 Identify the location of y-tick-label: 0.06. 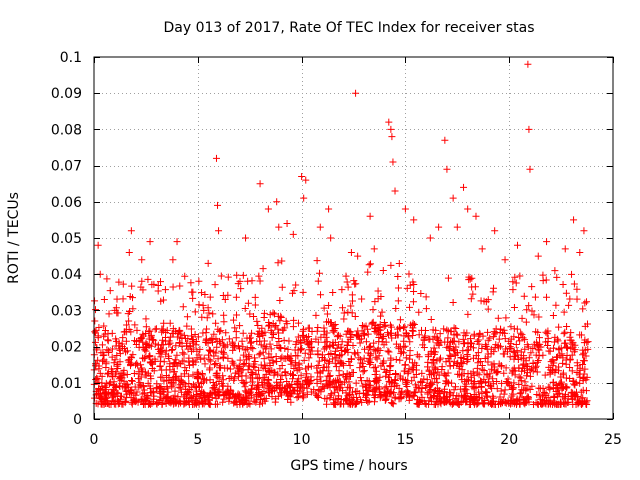
(66, 203).